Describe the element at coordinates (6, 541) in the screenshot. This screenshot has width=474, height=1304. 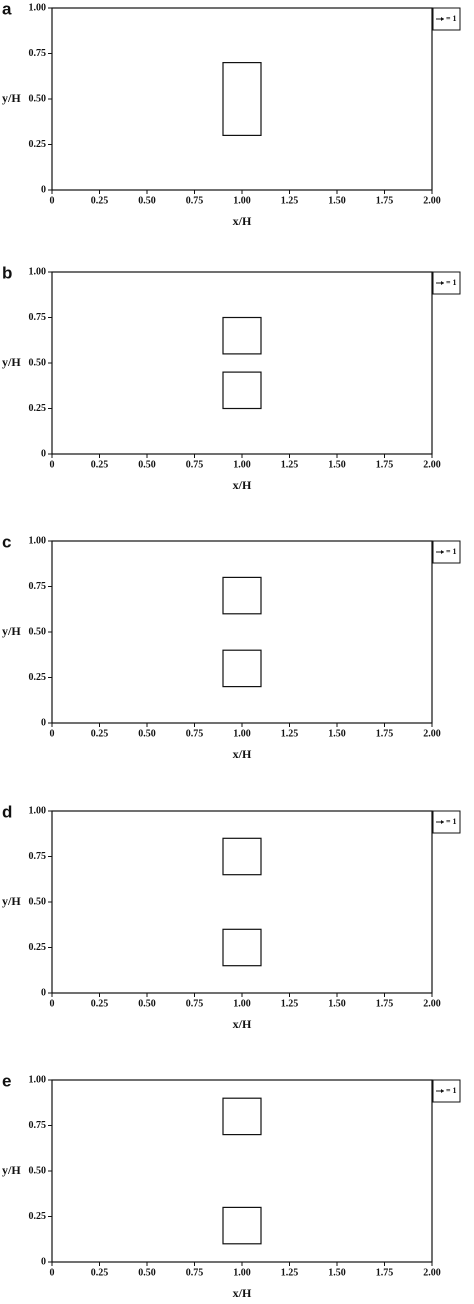
I see `panel-letter: c` at that location.